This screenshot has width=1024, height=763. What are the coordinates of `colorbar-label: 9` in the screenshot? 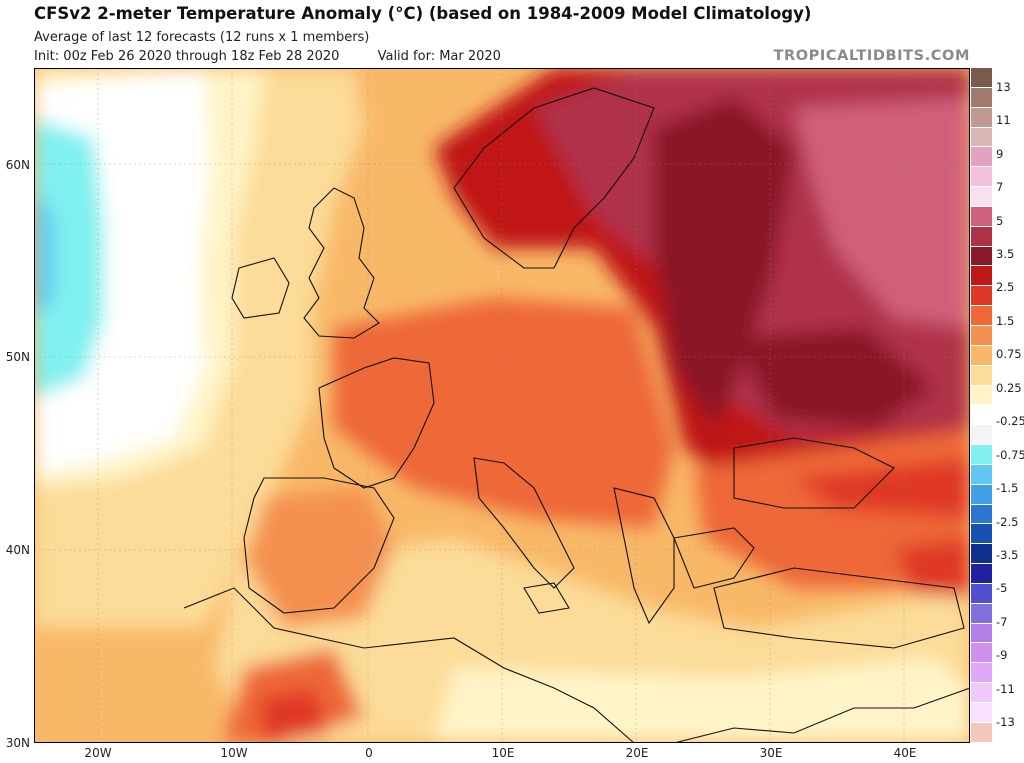 It's located at (1000, 153).